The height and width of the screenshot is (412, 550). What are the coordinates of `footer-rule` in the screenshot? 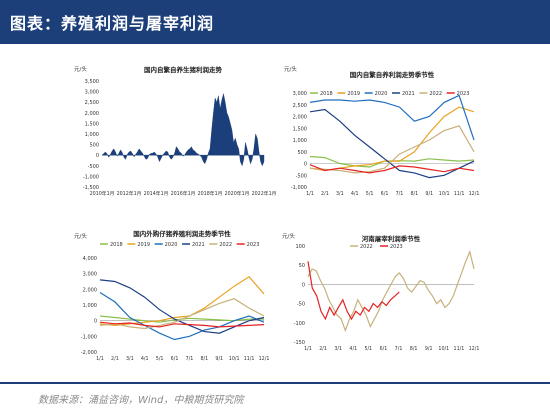 It's located at (275, 383).